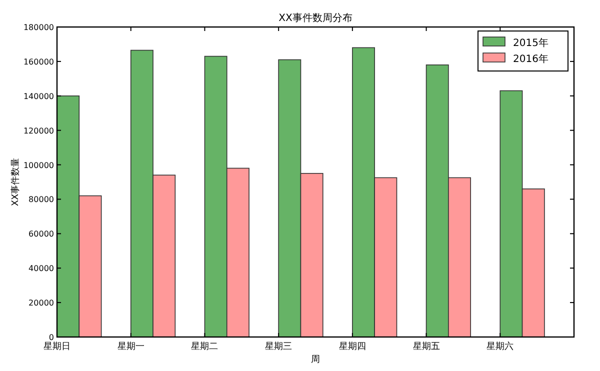 The width and height of the screenshot is (600, 371). Describe the element at coordinates (315, 18) in the screenshot. I see `chart-title: XX事件数周分布` at that location.